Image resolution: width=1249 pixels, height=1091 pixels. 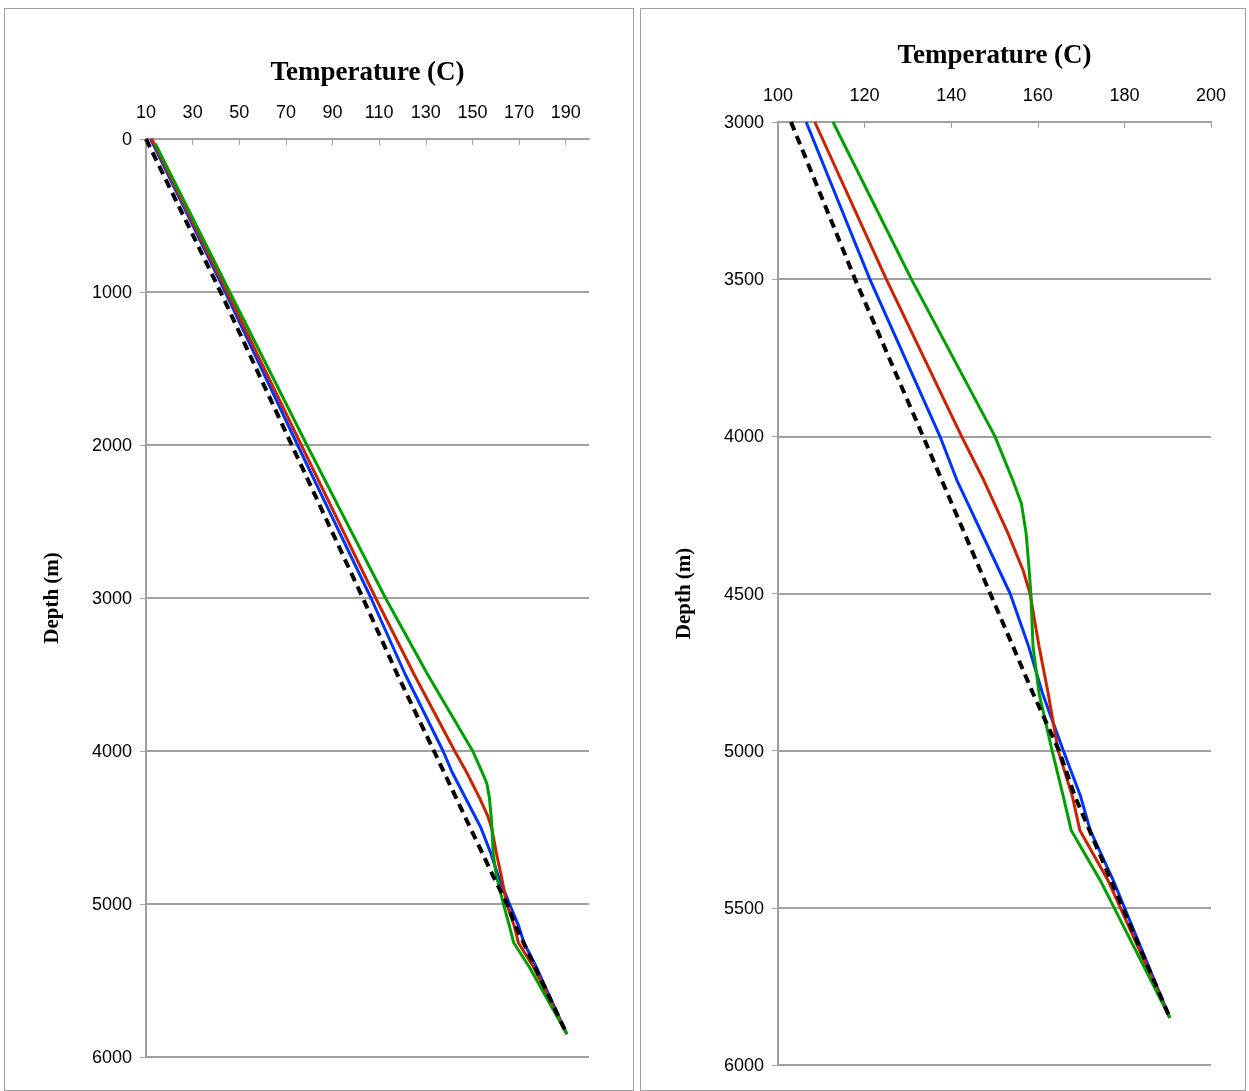 What do you see at coordinates (565, 112) in the screenshot?
I see `x-tick-label: 190` at bounding box center [565, 112].